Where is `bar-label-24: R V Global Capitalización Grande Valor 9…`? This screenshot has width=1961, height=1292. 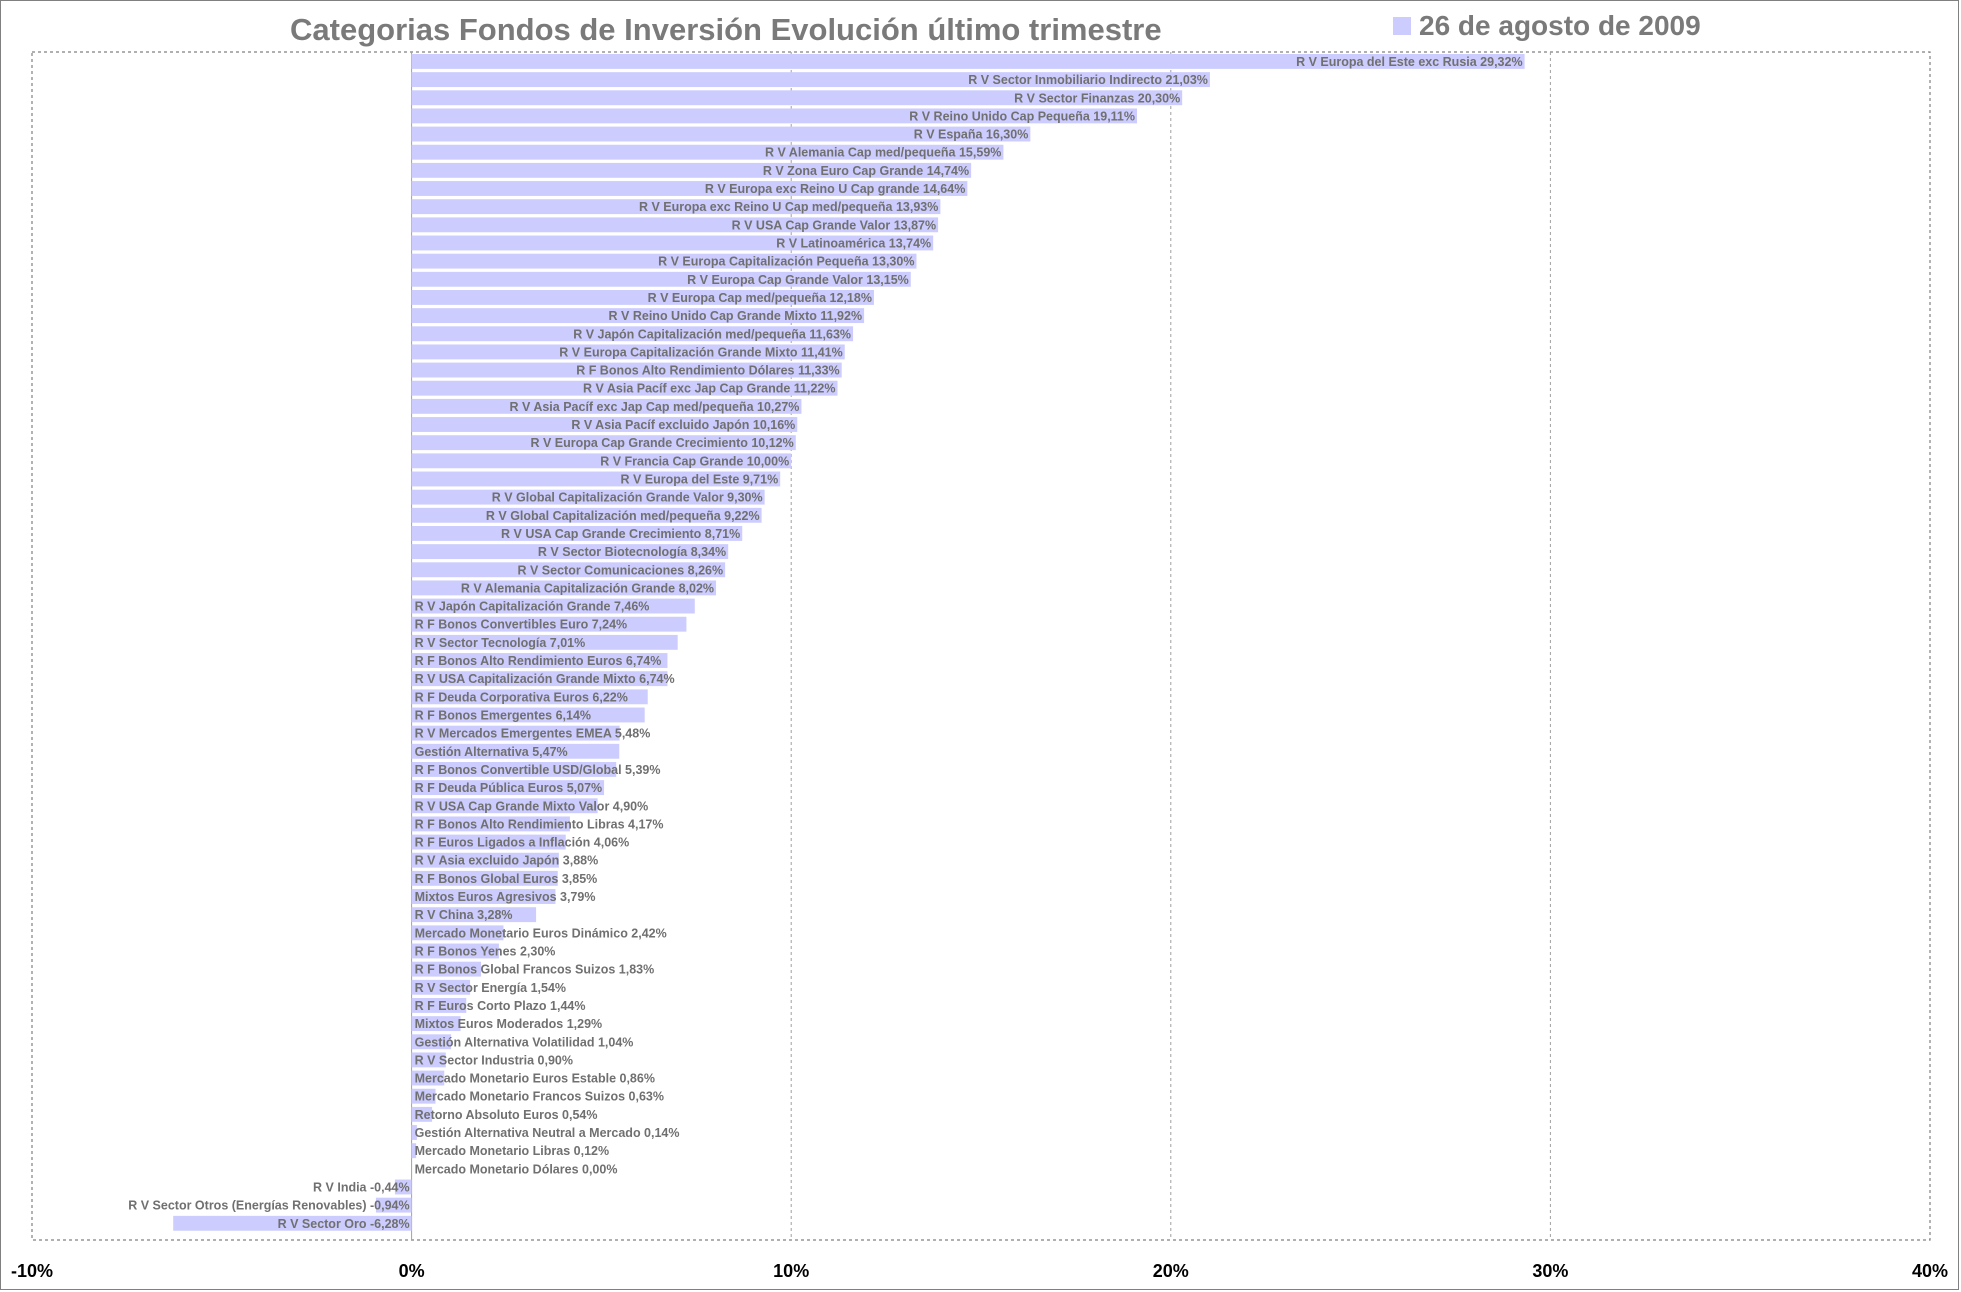 bar-label-24: R V Global Capitalización Grande Valor 9… is located at coordinates (627, 498).